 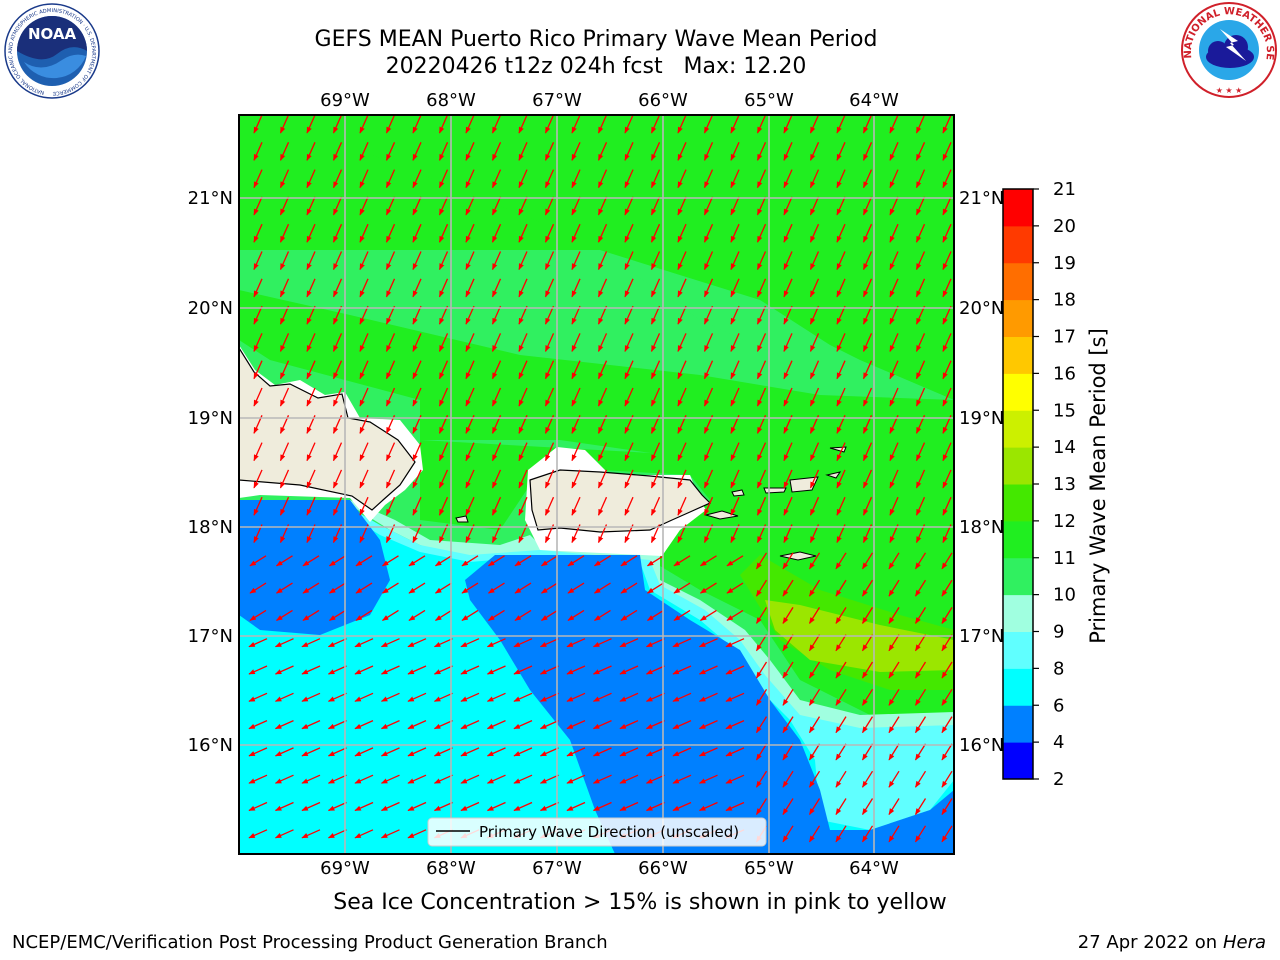 I want to click on colorbar-tick-label: 9, so click(x=1058, y=632).